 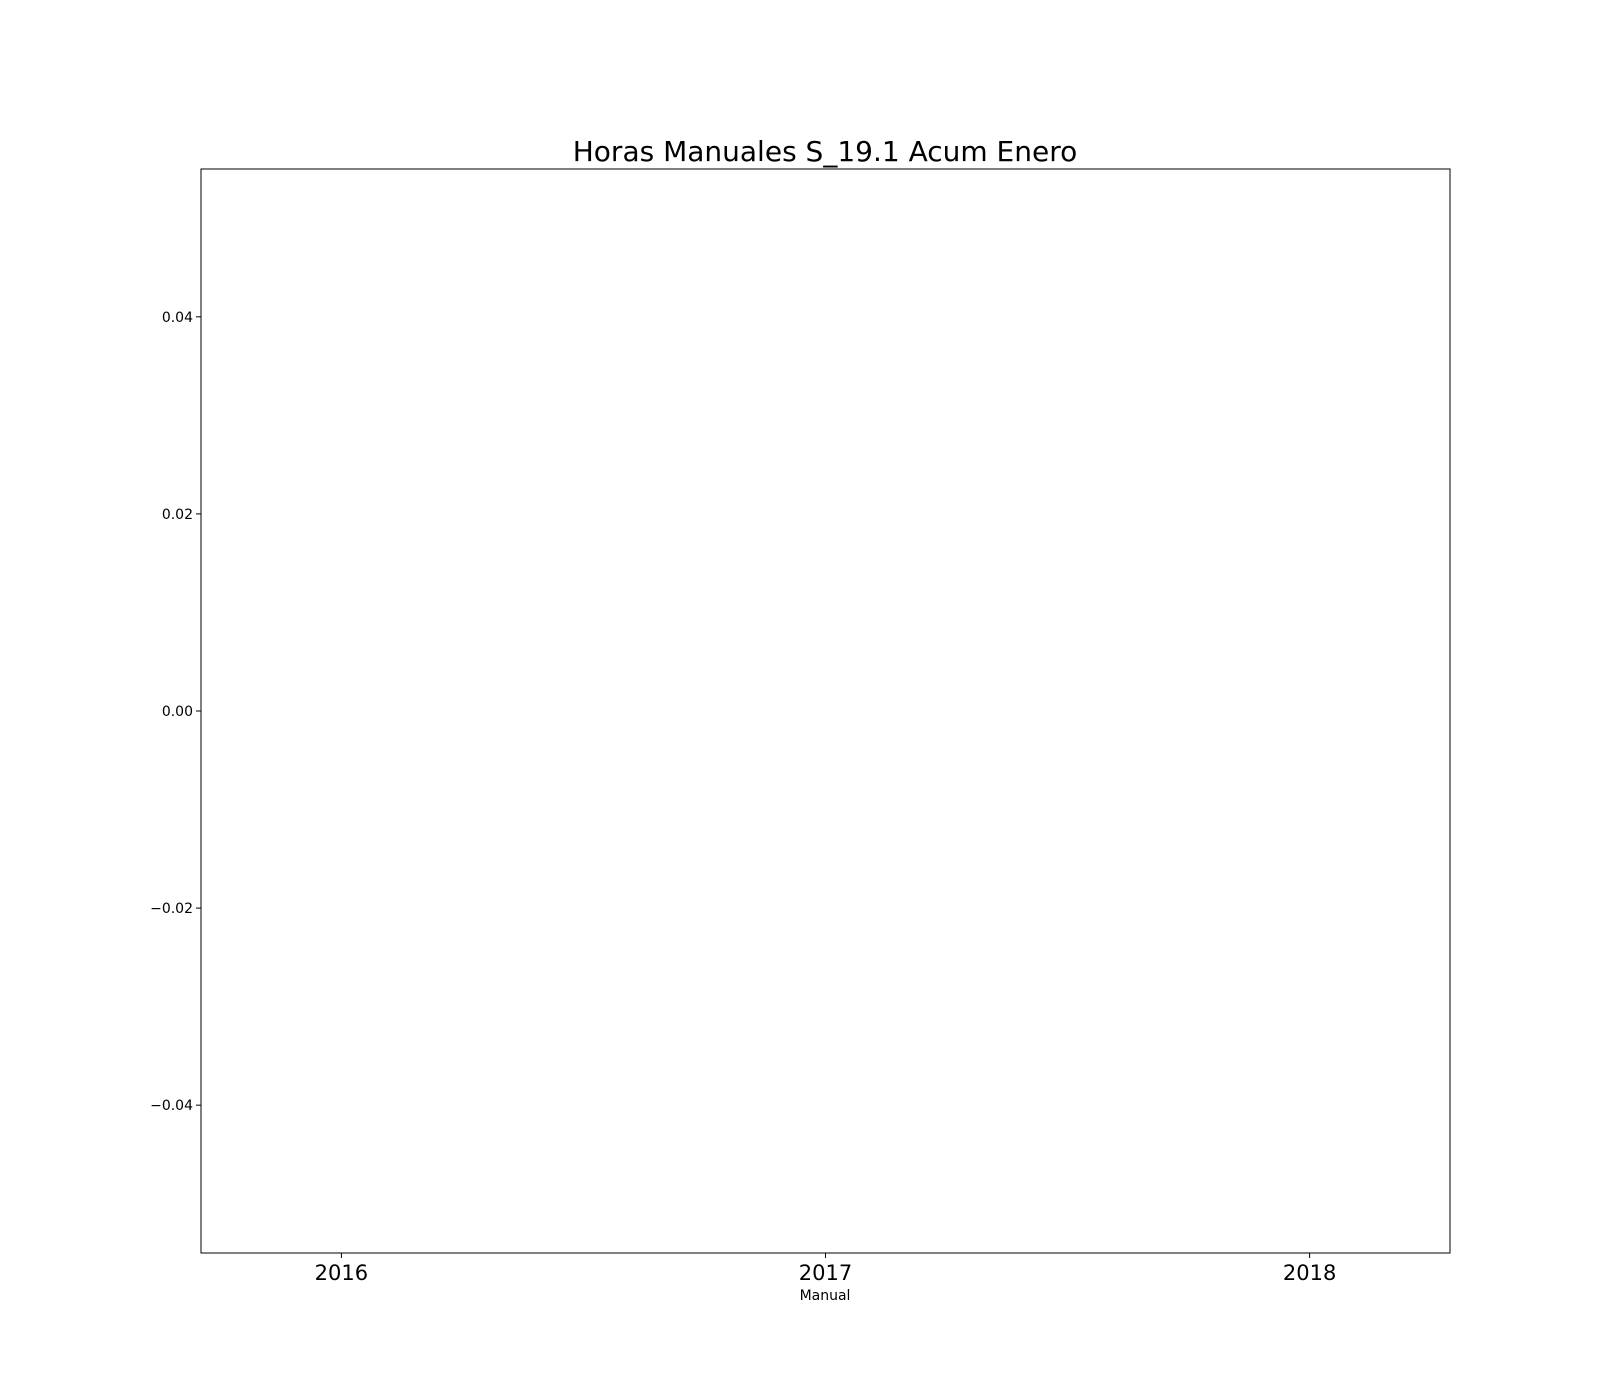 I want to click on y-tick-label: −0.04, so click(x=171, y=1106).